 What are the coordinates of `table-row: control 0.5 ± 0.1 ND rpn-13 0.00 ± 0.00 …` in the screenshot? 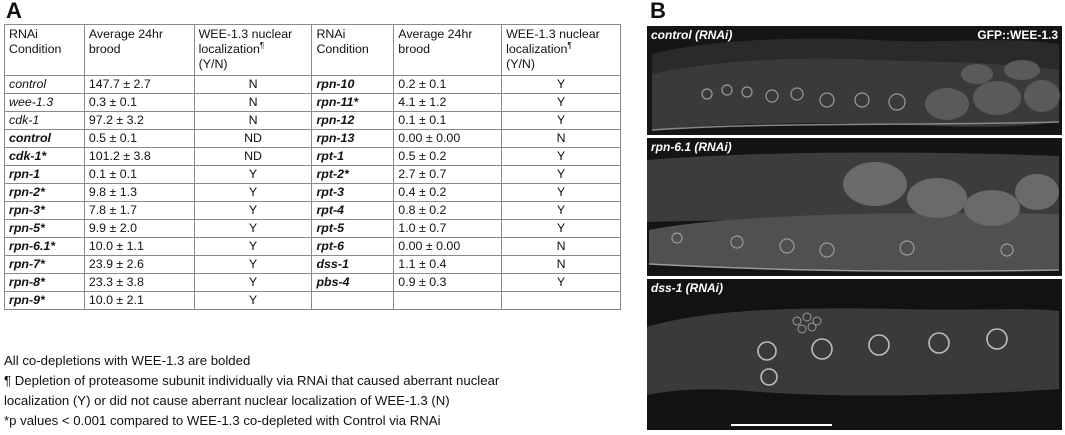 It's located at (312, 138).